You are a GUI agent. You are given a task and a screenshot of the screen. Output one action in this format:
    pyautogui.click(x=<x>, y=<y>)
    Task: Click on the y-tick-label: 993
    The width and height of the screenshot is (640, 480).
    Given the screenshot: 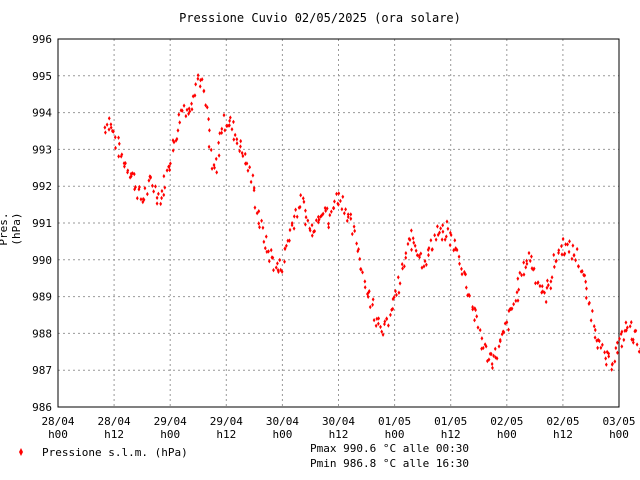 What is the action you would take?
    pyautogui.click(x=42, y=149)
    